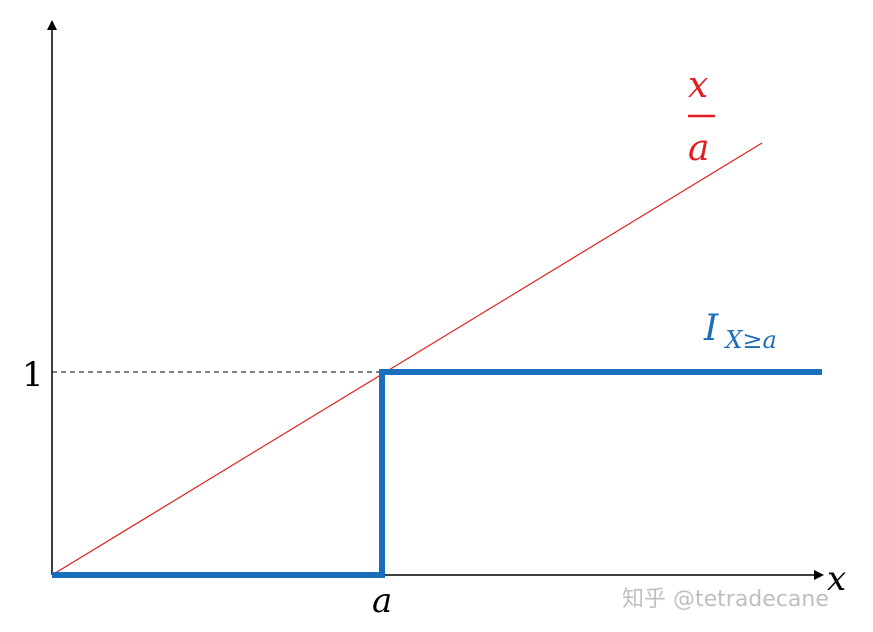 The height and width of the screenshot is (632, 873). What do you see at coordinates (750, 340) in the screenshot?
I see `indicator-subscript: X≥a` at bounding box center [750, 340].